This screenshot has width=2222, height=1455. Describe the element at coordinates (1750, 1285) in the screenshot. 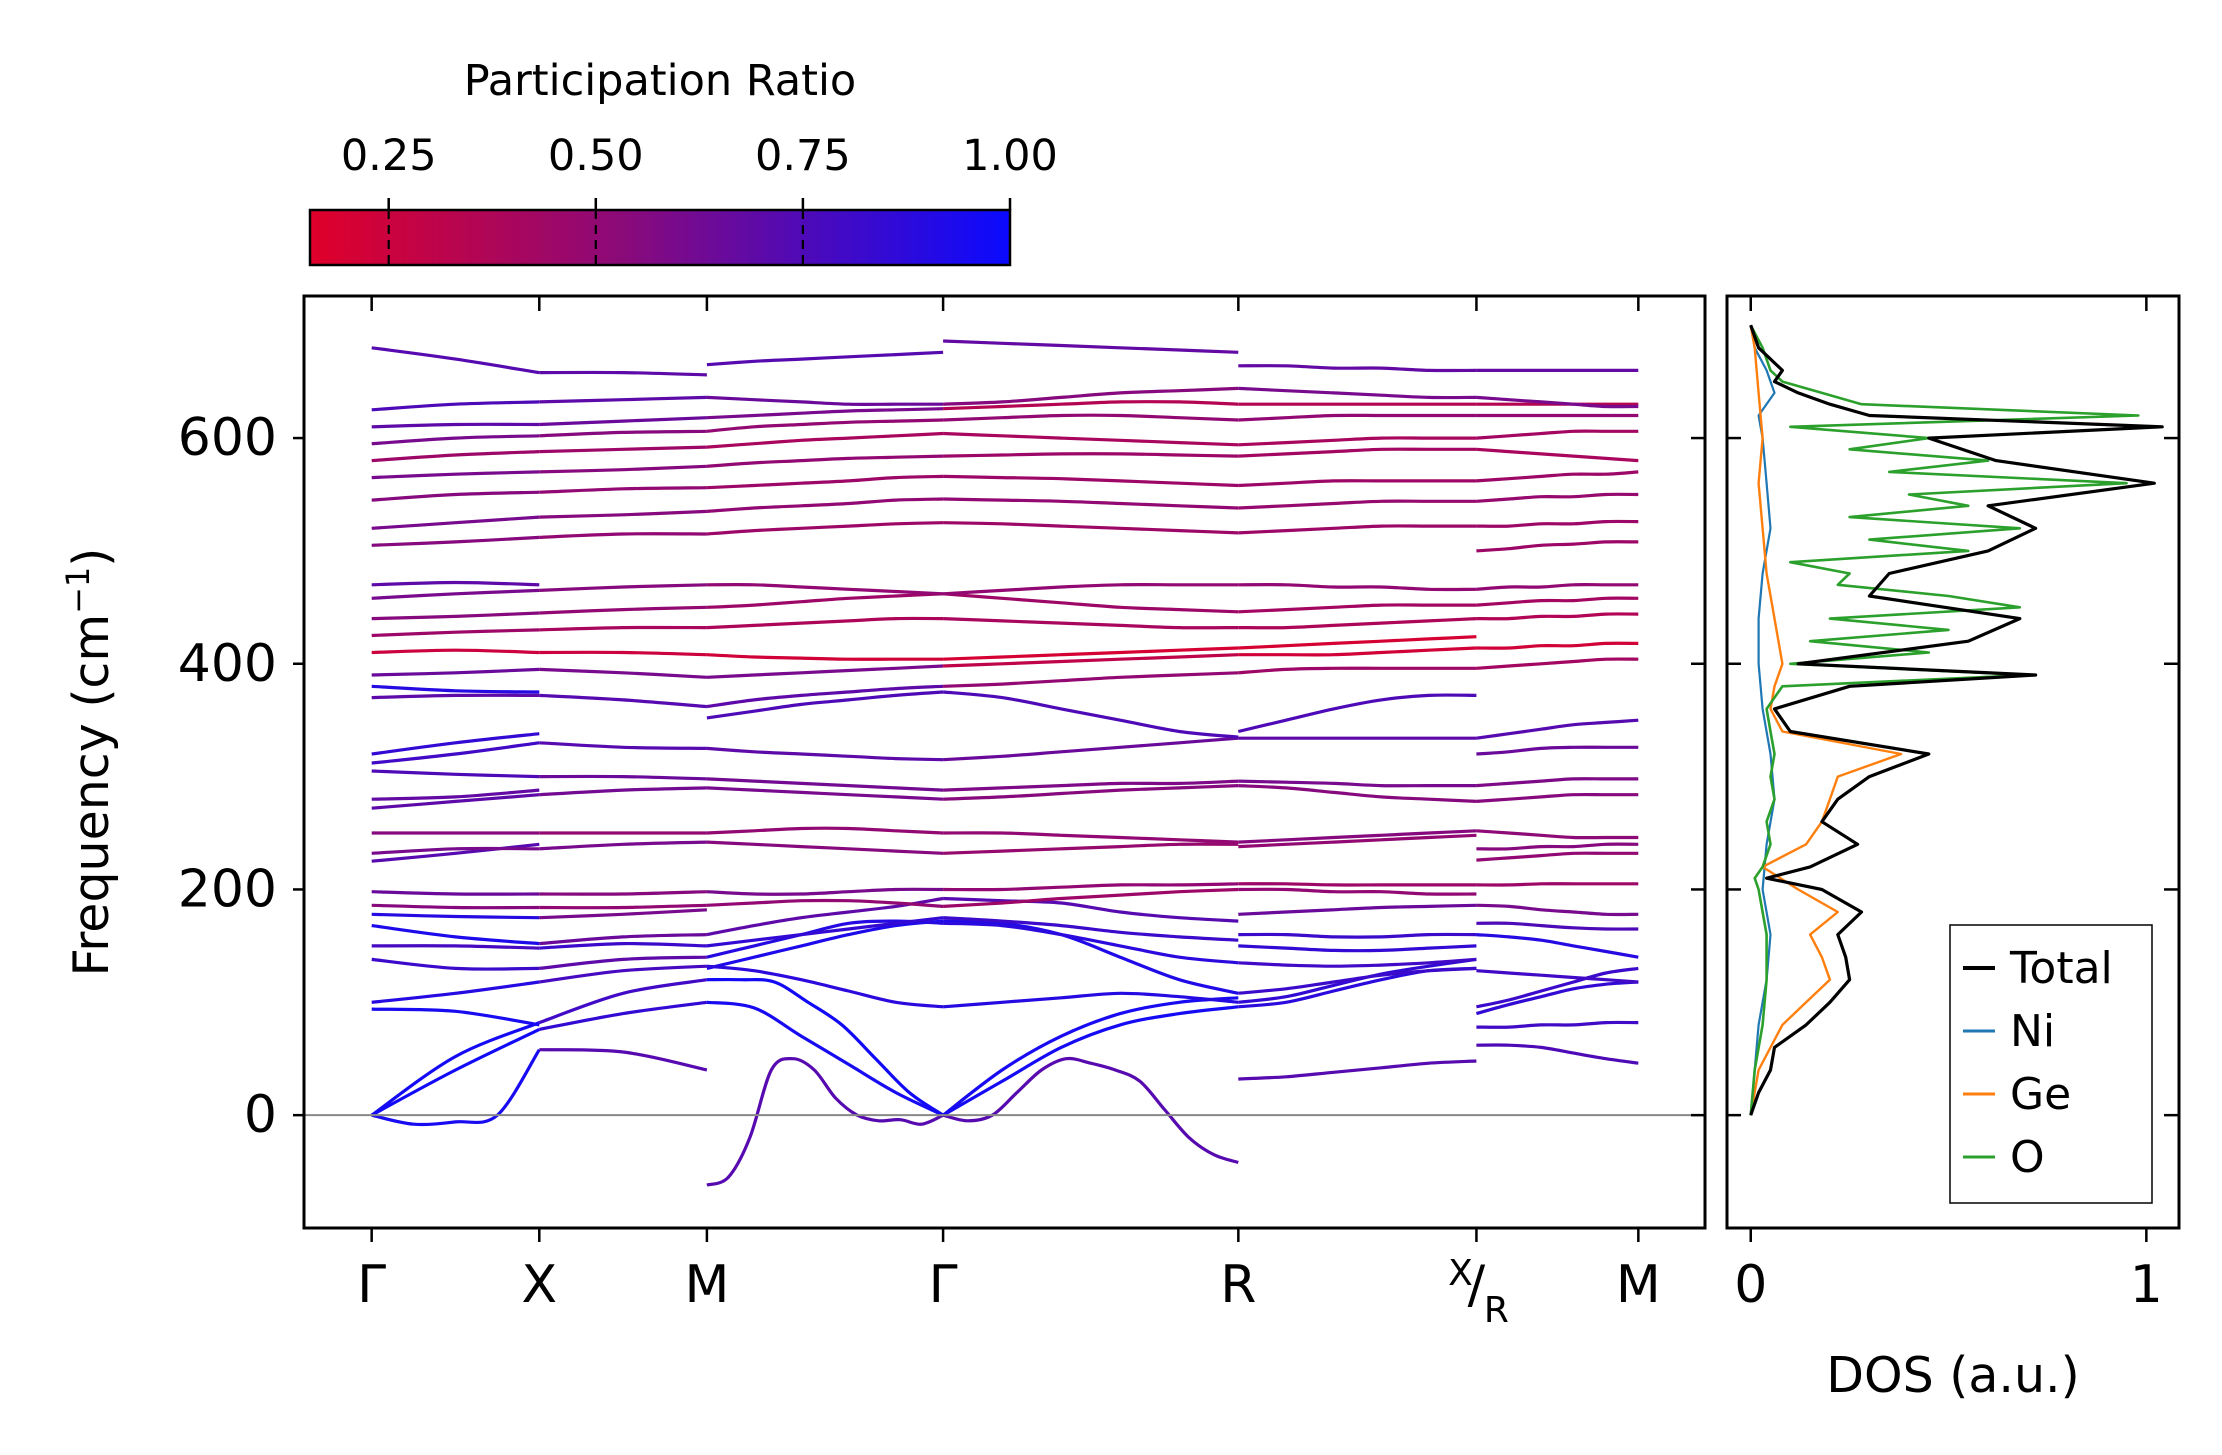

I see `dos-x-tick-label: 0` at that location.